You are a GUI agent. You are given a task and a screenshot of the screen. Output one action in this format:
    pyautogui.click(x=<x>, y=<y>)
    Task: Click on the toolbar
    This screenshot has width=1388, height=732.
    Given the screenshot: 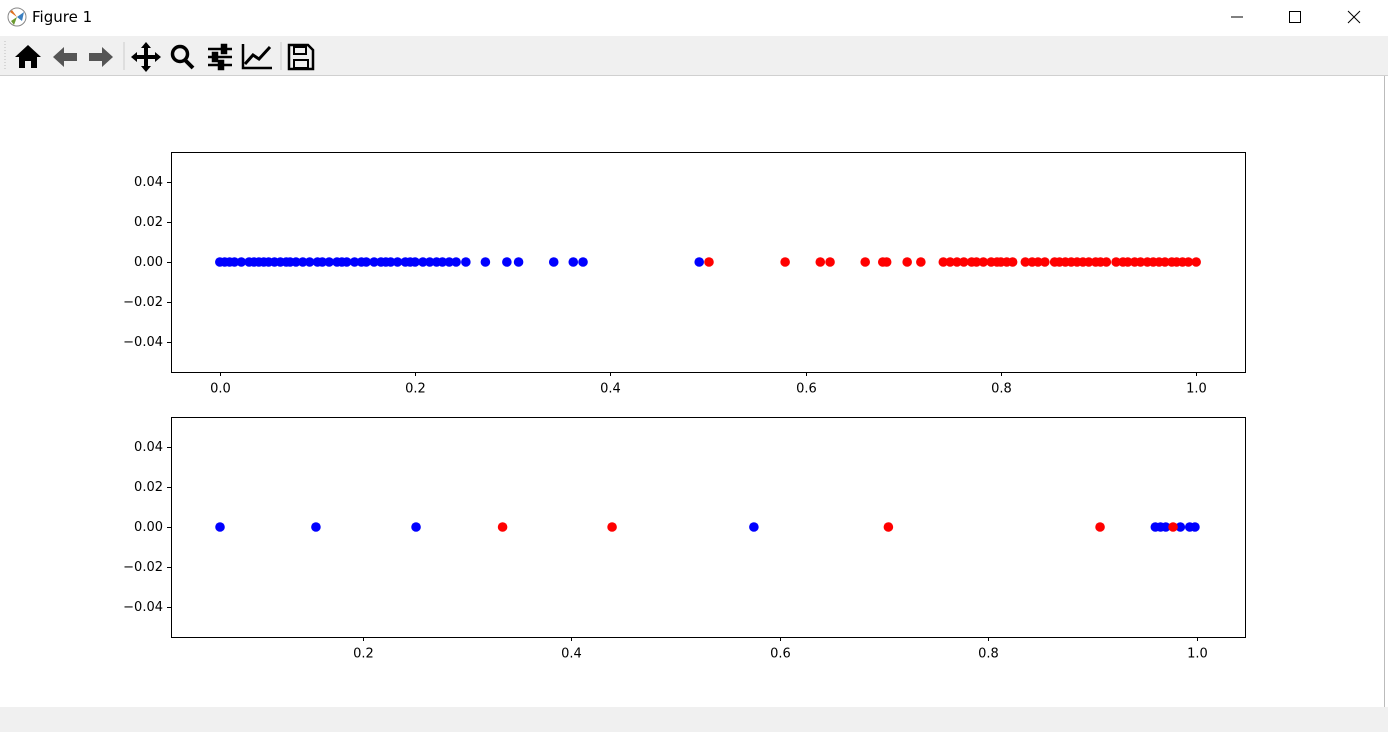 What is the action you would take?
    pyautogui.click(x=694, y=56)
    